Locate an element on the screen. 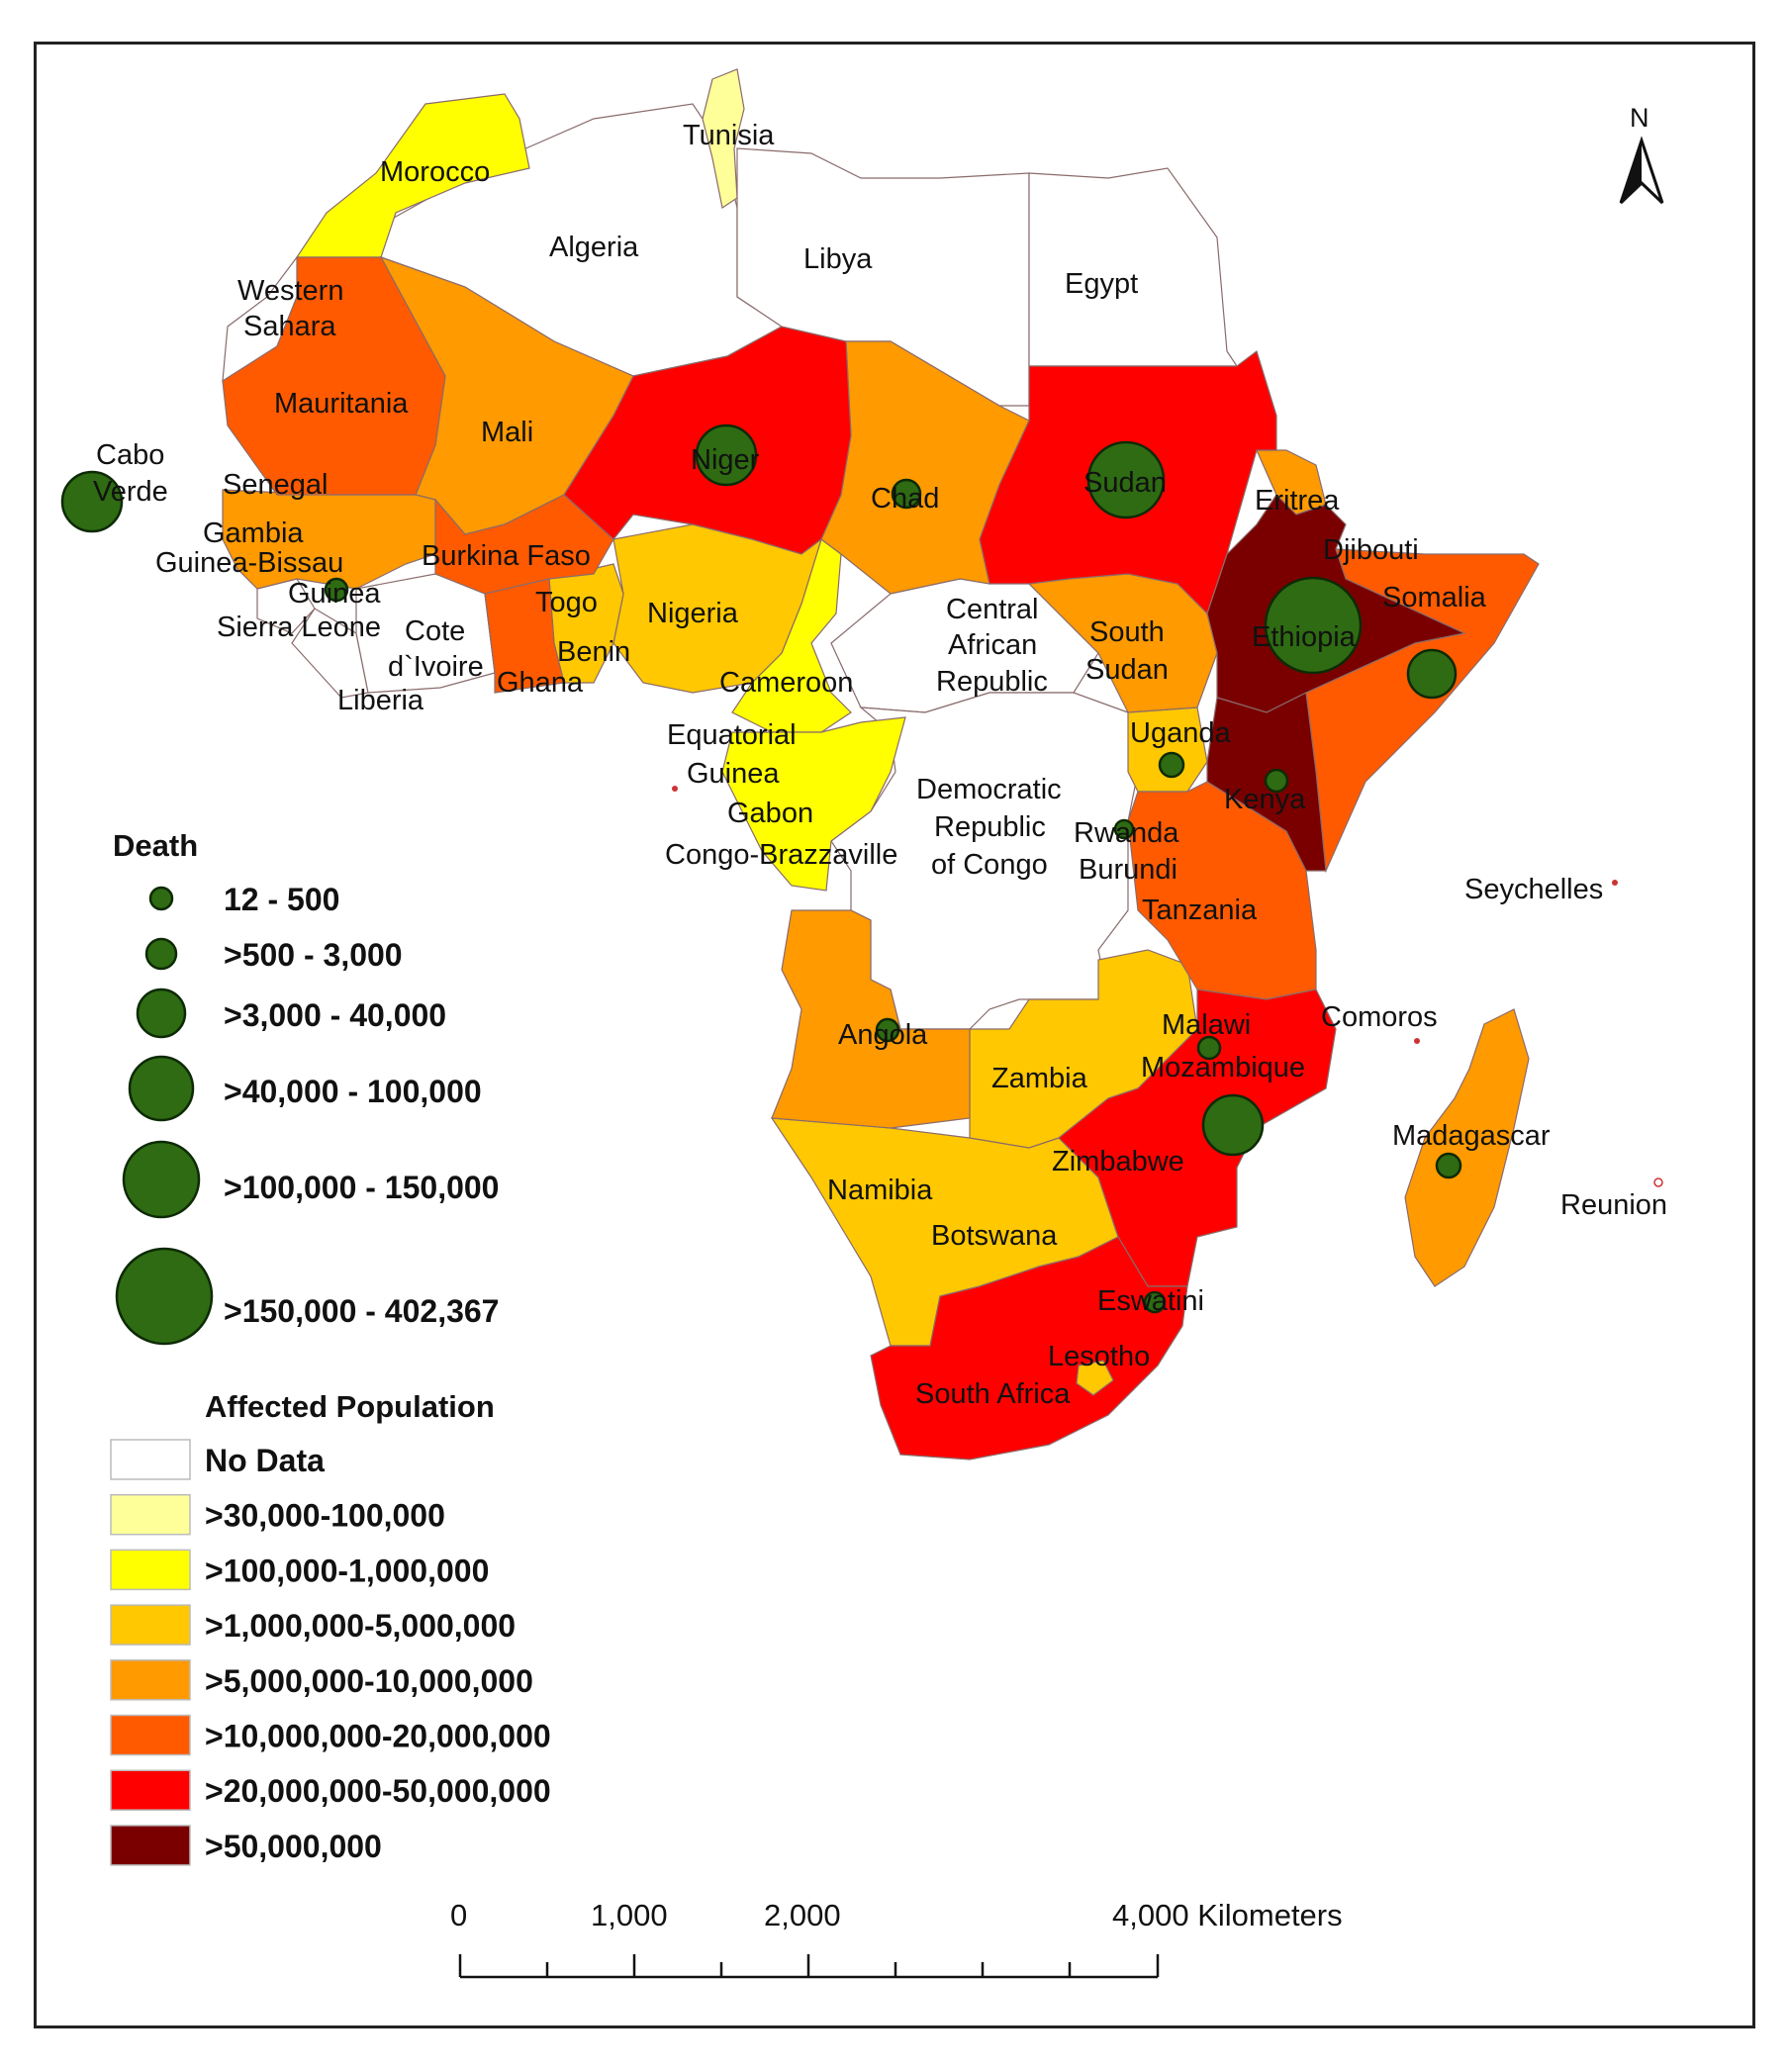 The image size is (1789, 2072). death-bubble-madagascar is located at coordinates (1449, 1165).